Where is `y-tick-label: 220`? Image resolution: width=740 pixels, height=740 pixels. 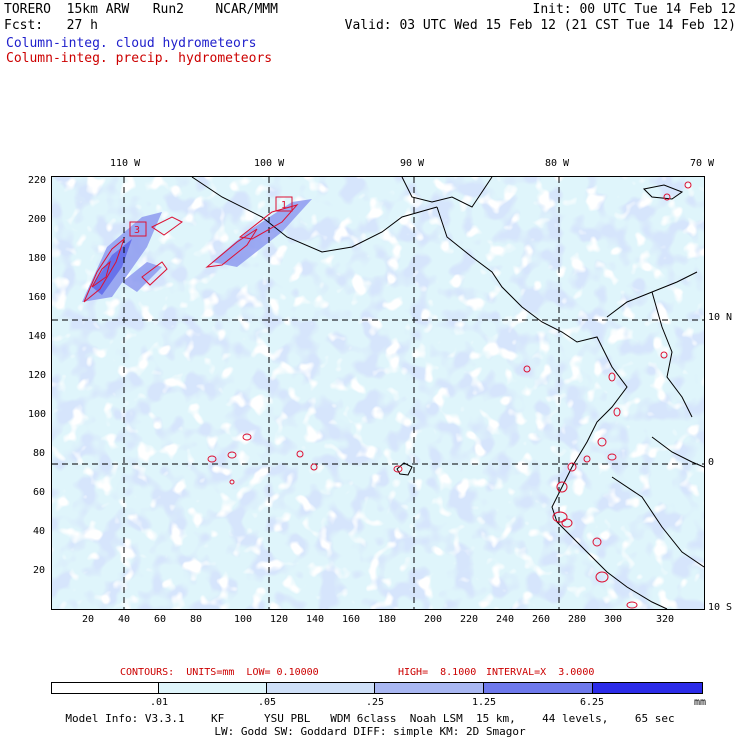
y-tick-label: 220 is located at coordinates (37, 180).